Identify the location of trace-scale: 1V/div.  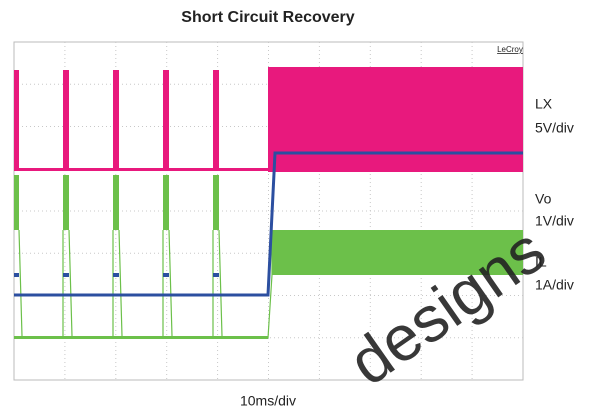
(554, 221).